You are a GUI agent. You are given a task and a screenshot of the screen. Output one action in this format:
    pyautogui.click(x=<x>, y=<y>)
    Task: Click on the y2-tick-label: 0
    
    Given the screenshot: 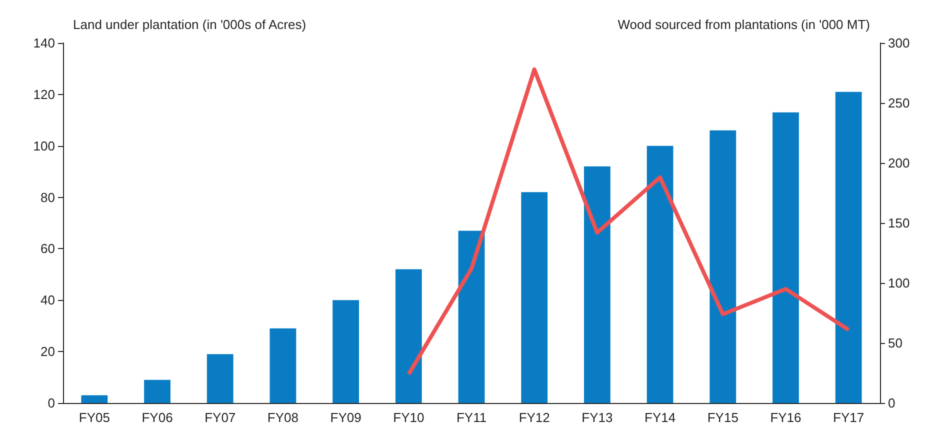 What is the action you would take?
    pyautogui.click(x=892, y=403)
    